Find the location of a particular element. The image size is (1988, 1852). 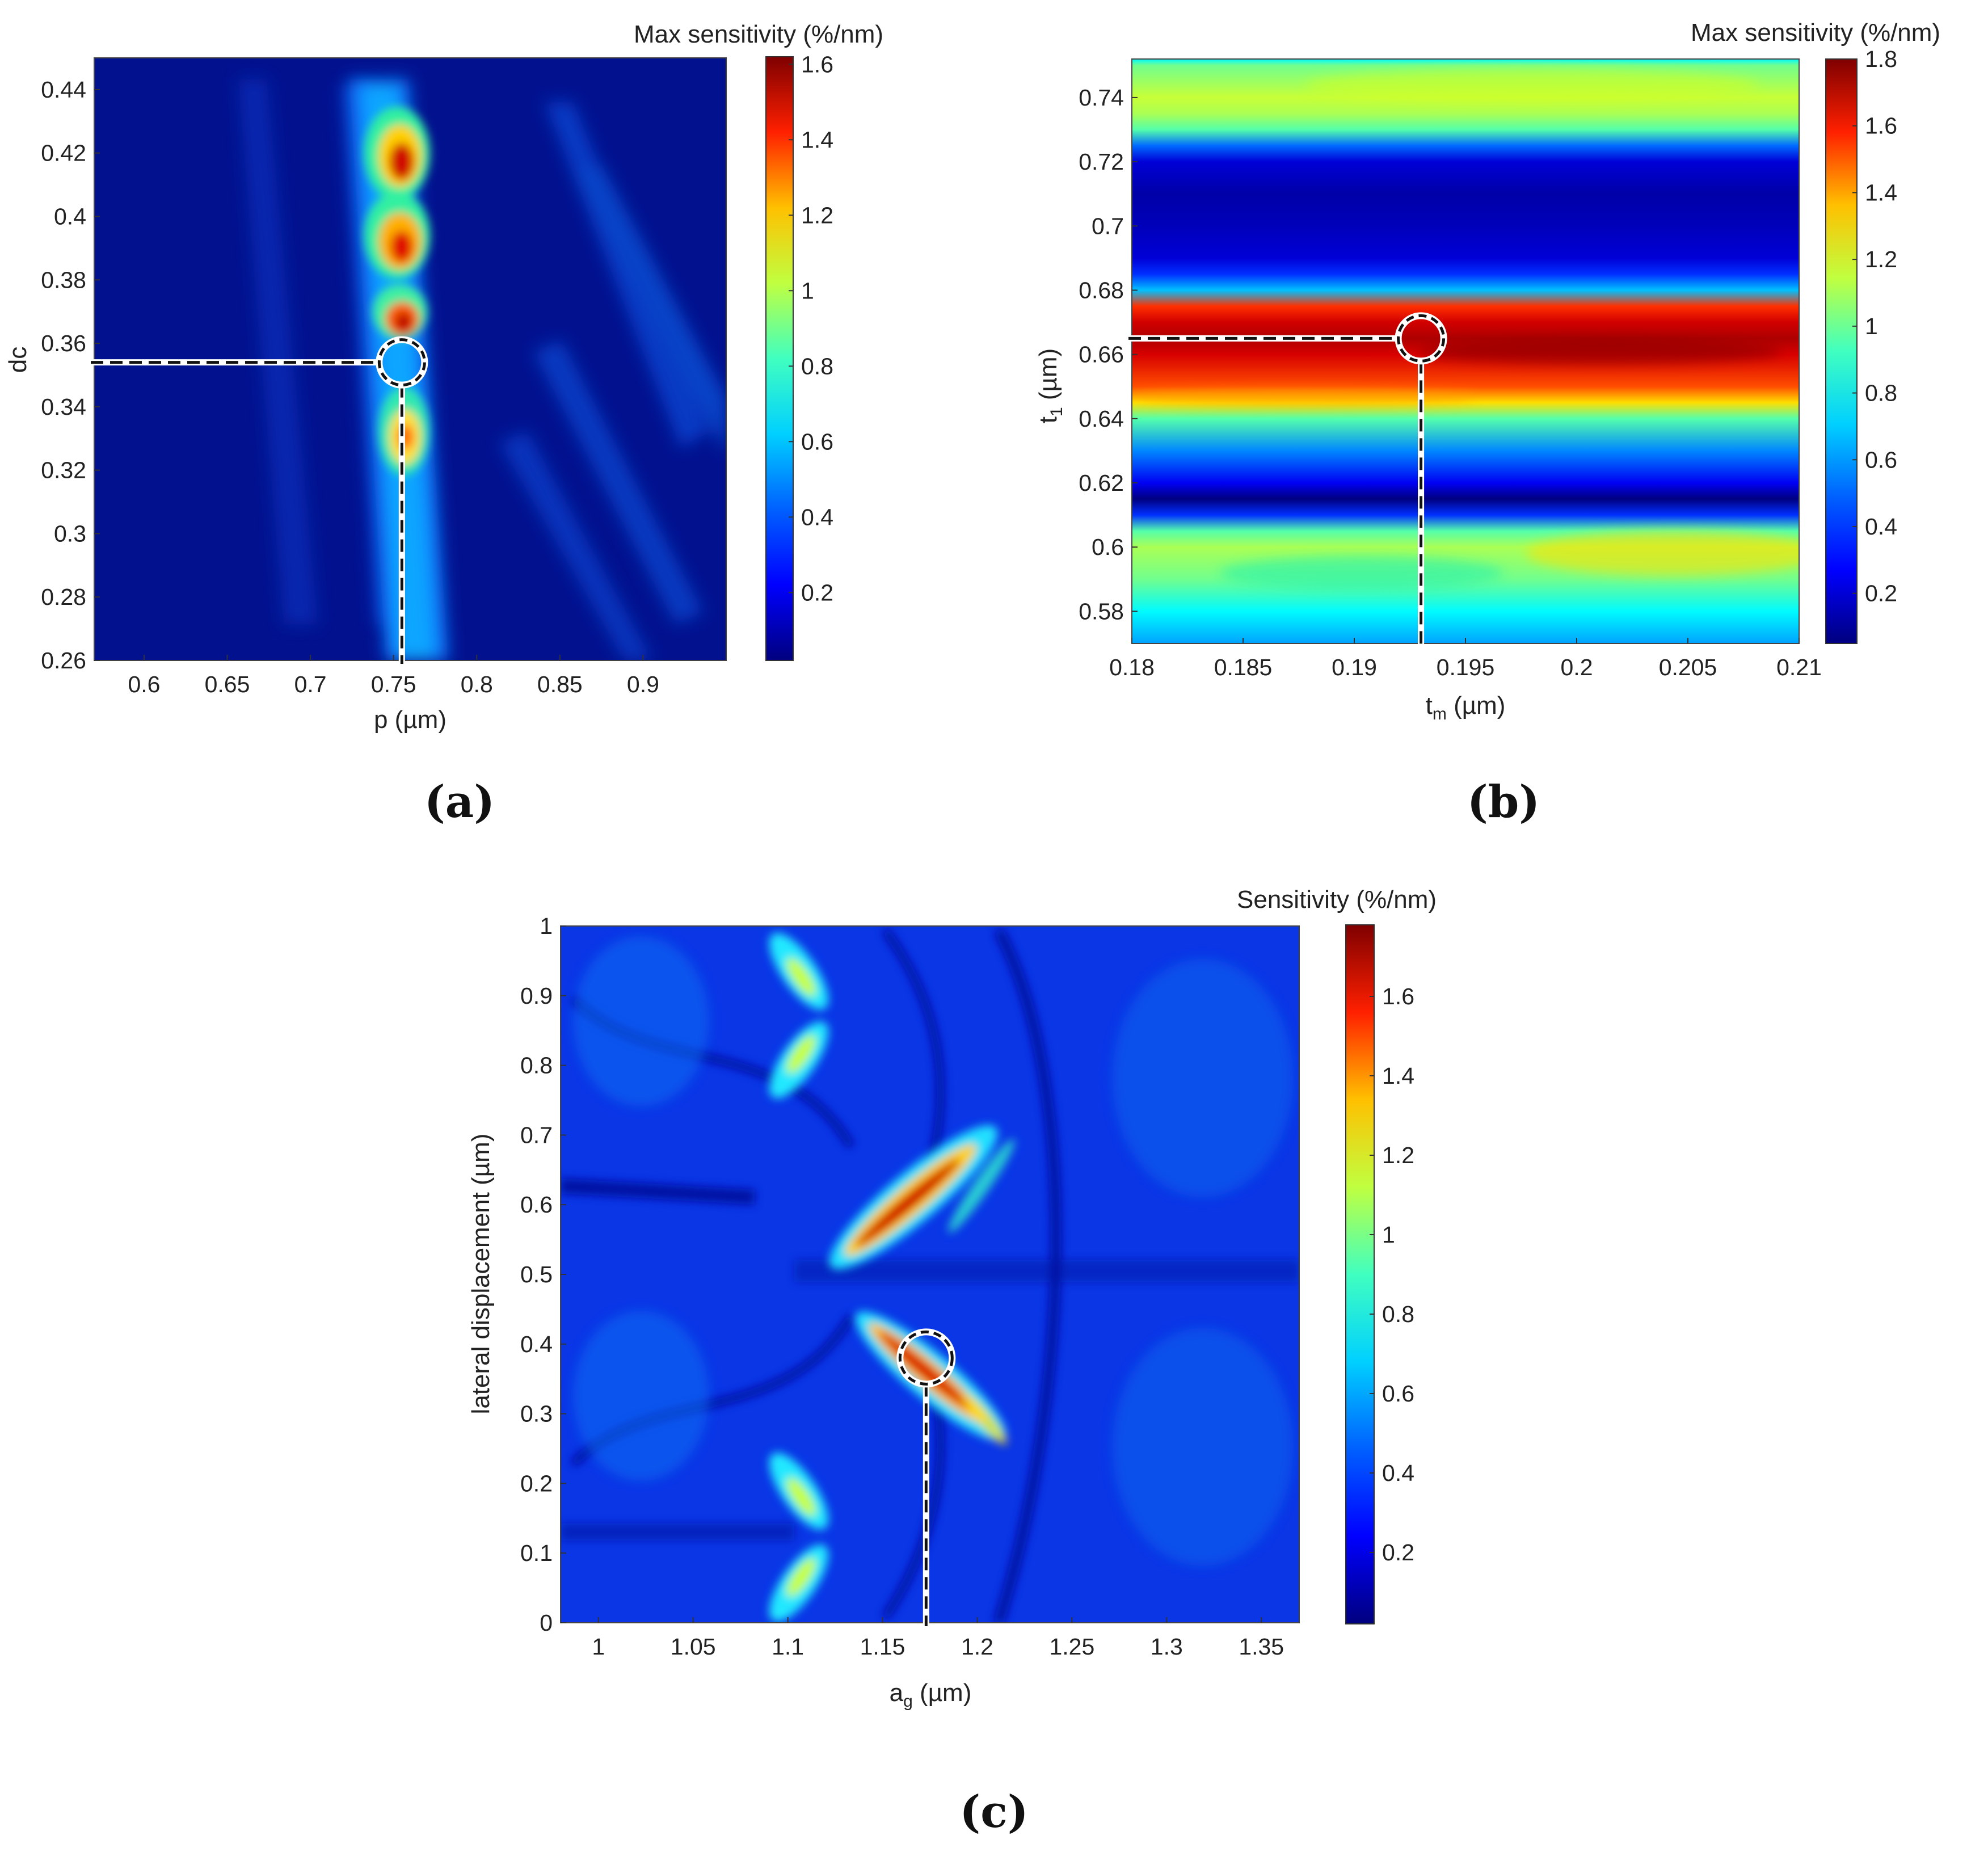

y-tick-label: 0.5 is located at coordinates (536, 1274).